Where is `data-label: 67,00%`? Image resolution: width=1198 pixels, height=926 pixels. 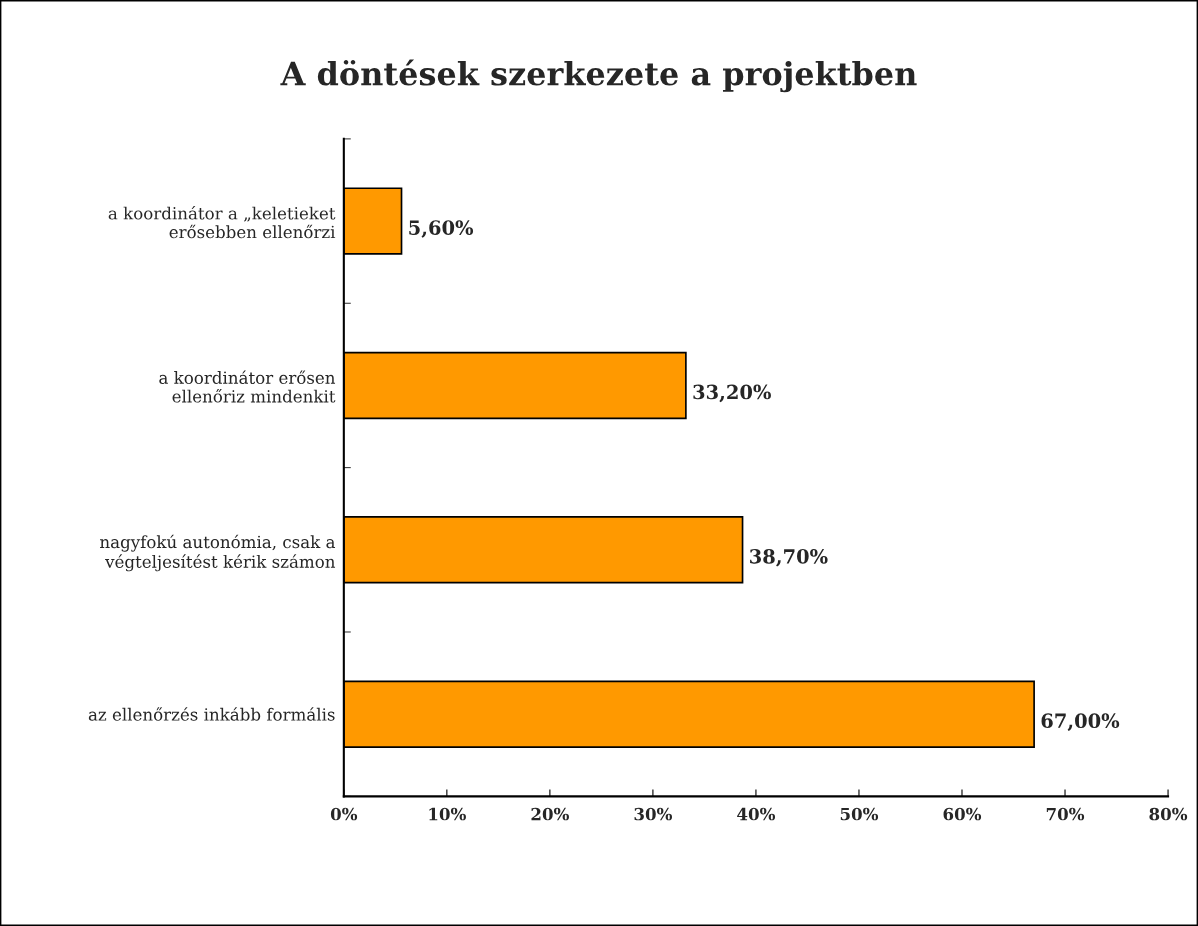
data-label: 67,00% is located at coordinates (1080, 722).